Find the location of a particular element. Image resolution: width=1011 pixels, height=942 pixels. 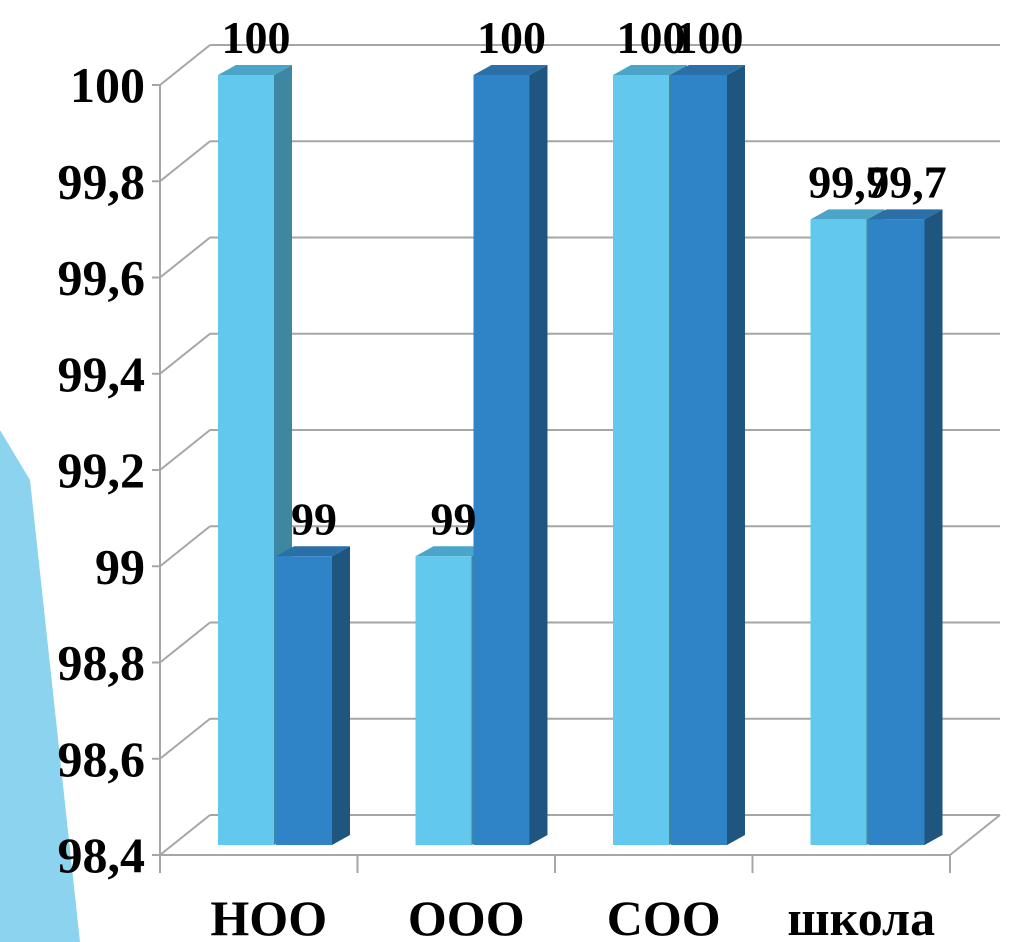

x-tick-label: НОО is located at coordinates (268, 916).